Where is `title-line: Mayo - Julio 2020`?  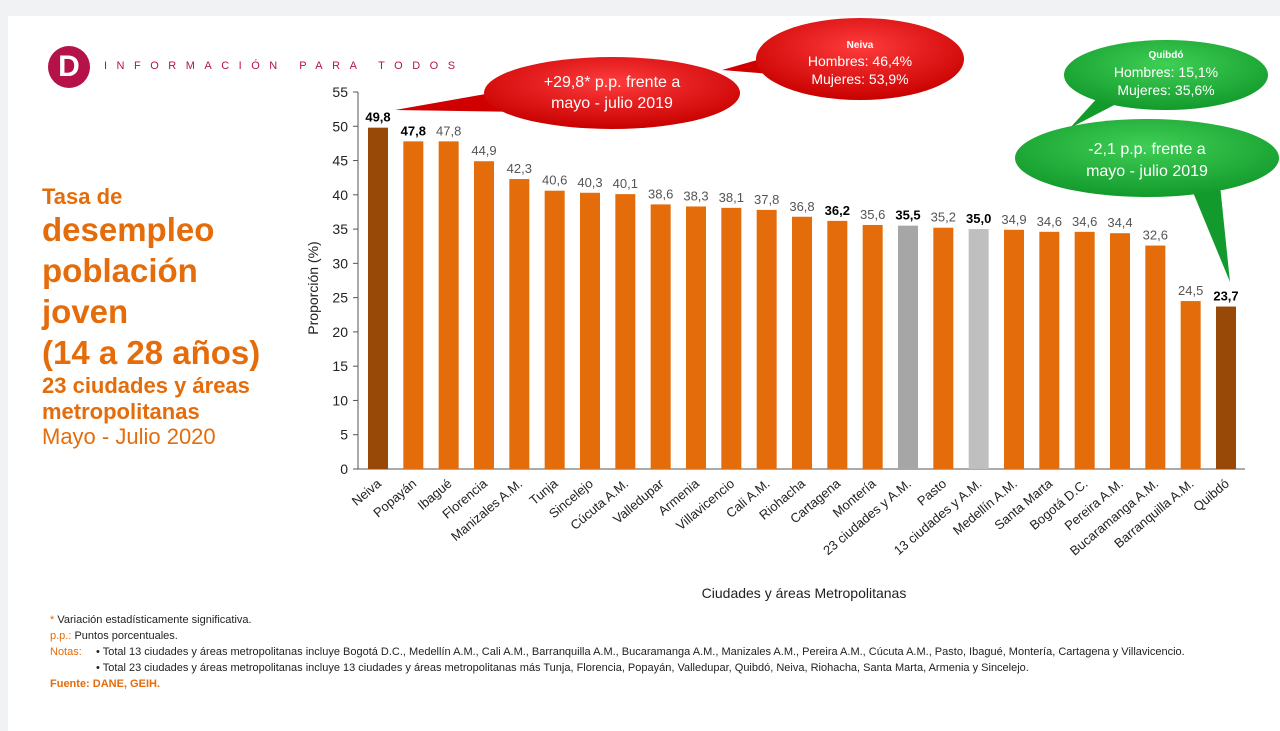
title-line: Mayo - Julio 2020 is located at coordinates (129, 436).